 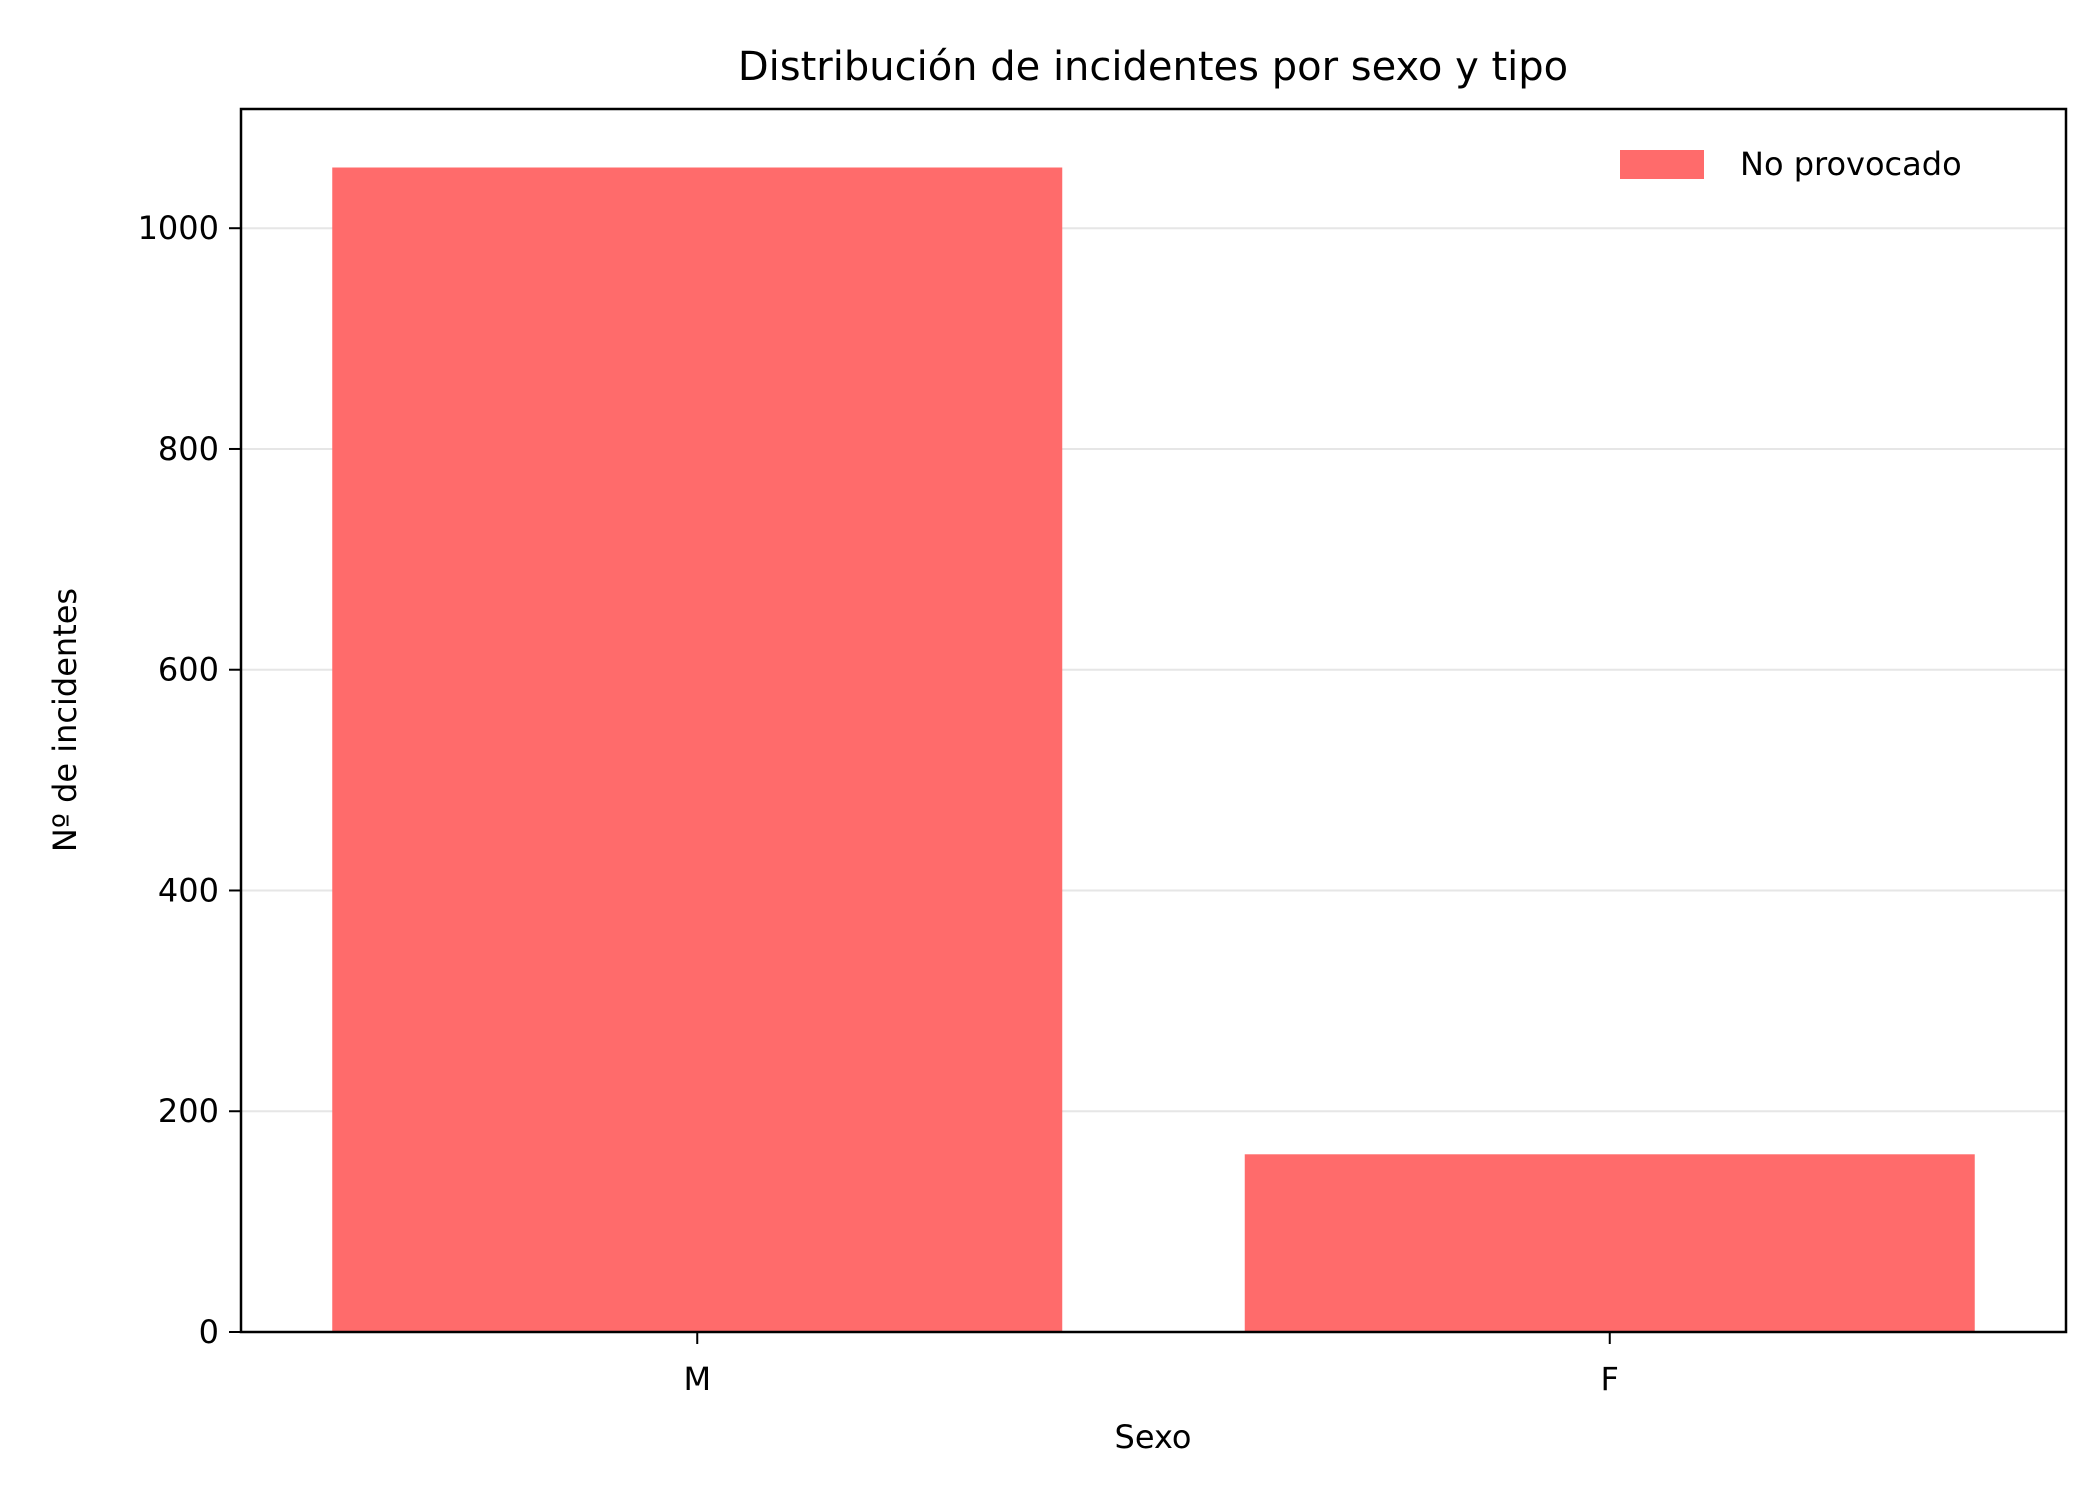 I want to click on y-tick-label: 0, so click(x=209, y=1332).